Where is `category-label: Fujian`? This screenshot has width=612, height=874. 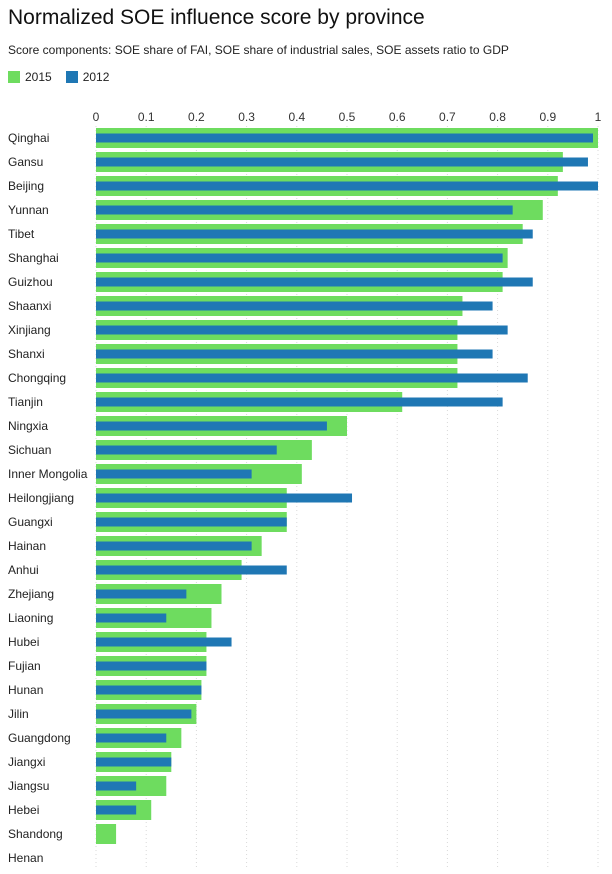 category-label: Fujian is located at coordinates (24, 666).